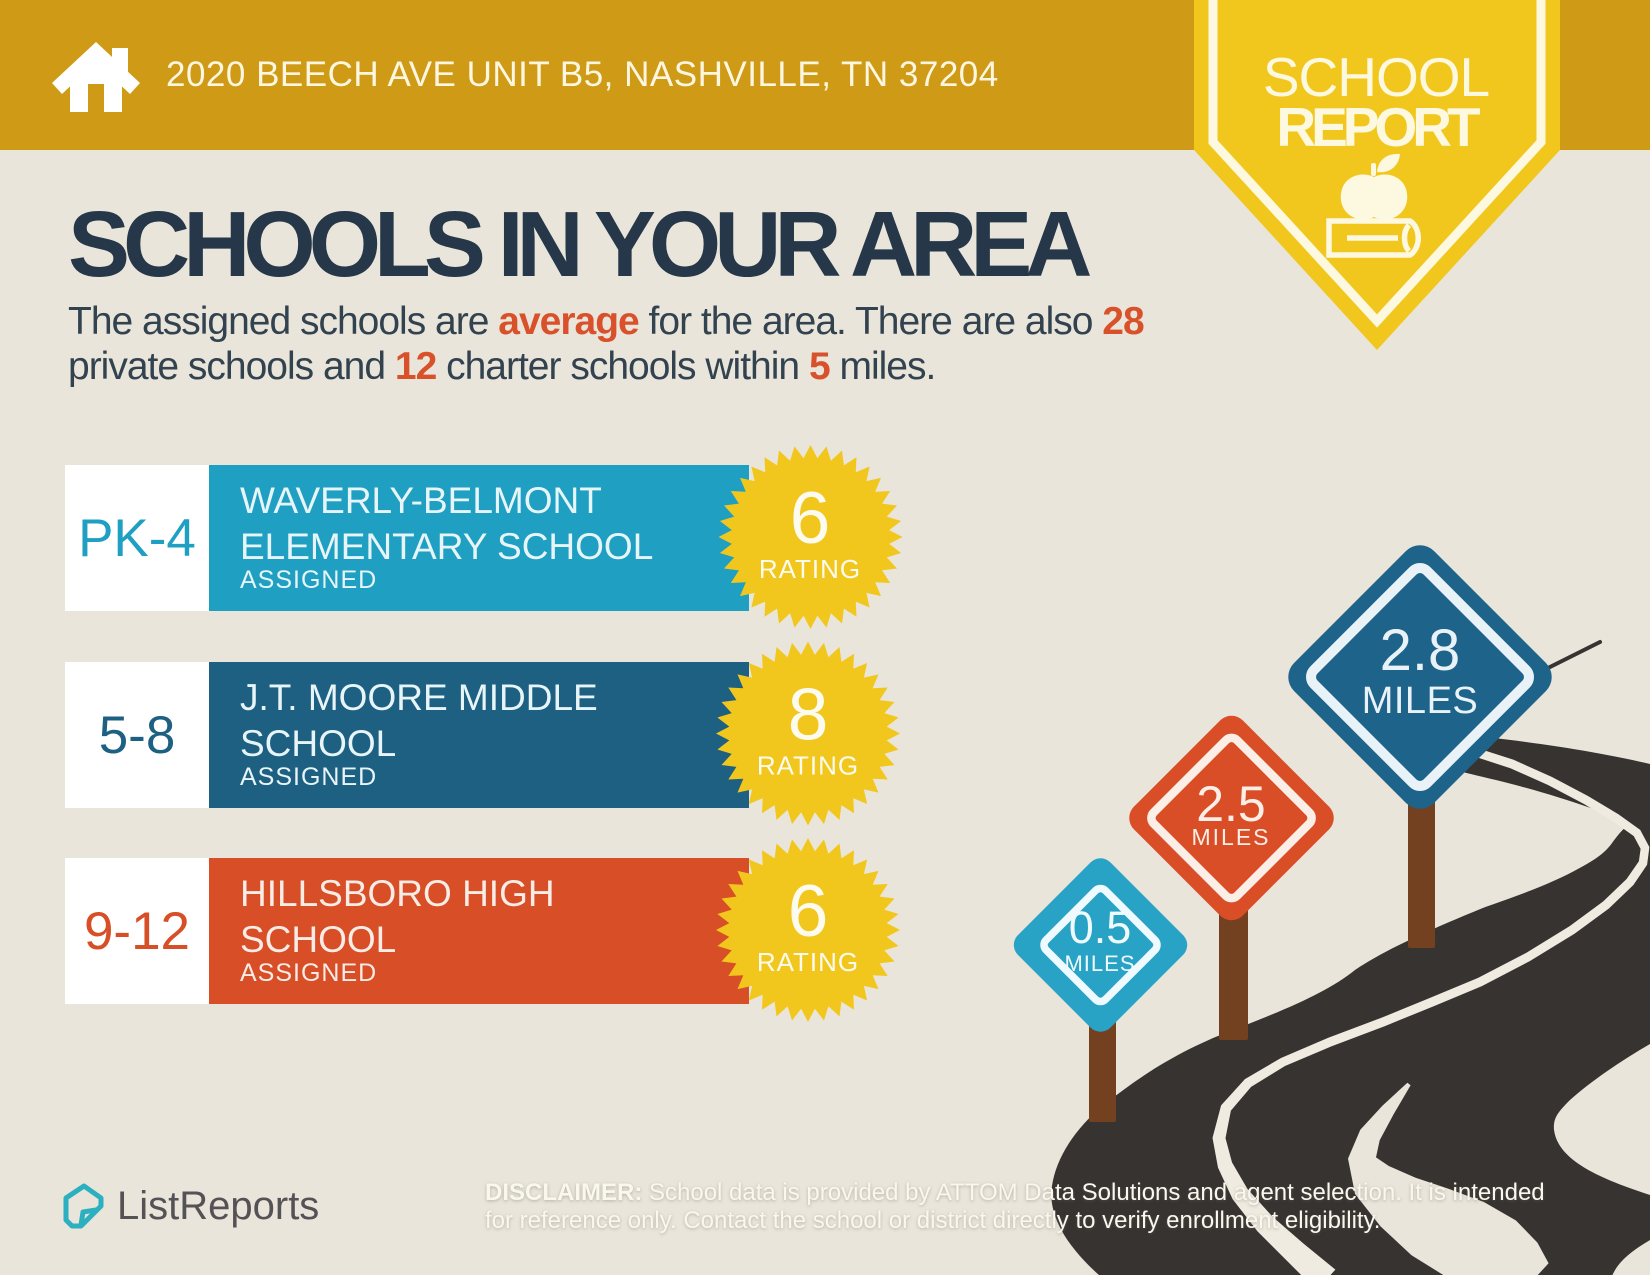  Describe the element at coordinates (1231, 804) in the screenshot. I see `svg-text: 2.5` at that location.